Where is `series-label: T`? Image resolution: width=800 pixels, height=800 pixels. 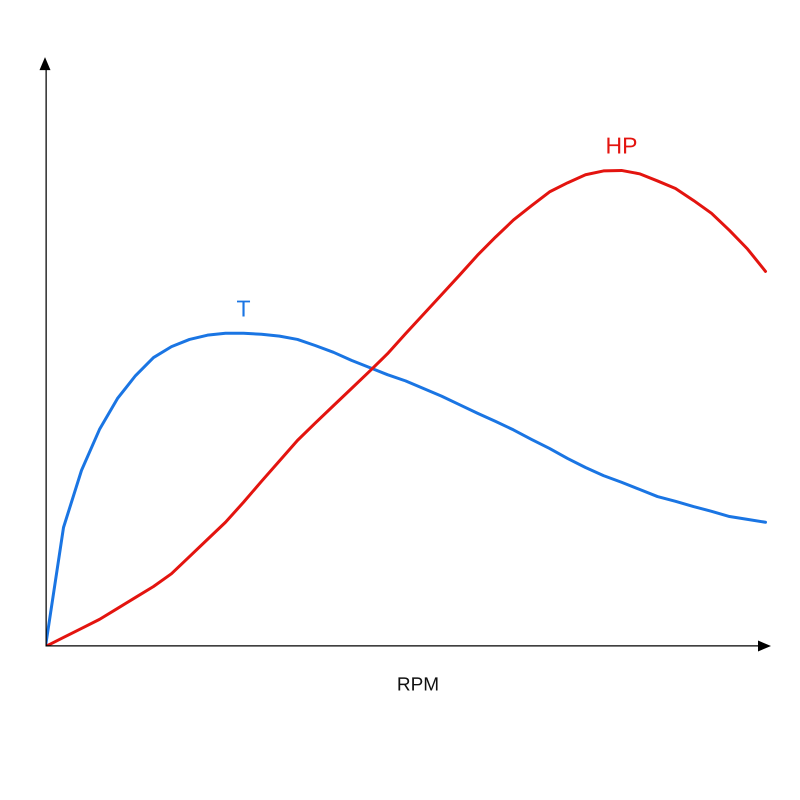 series-label: T is located at coordinates (243, 308).